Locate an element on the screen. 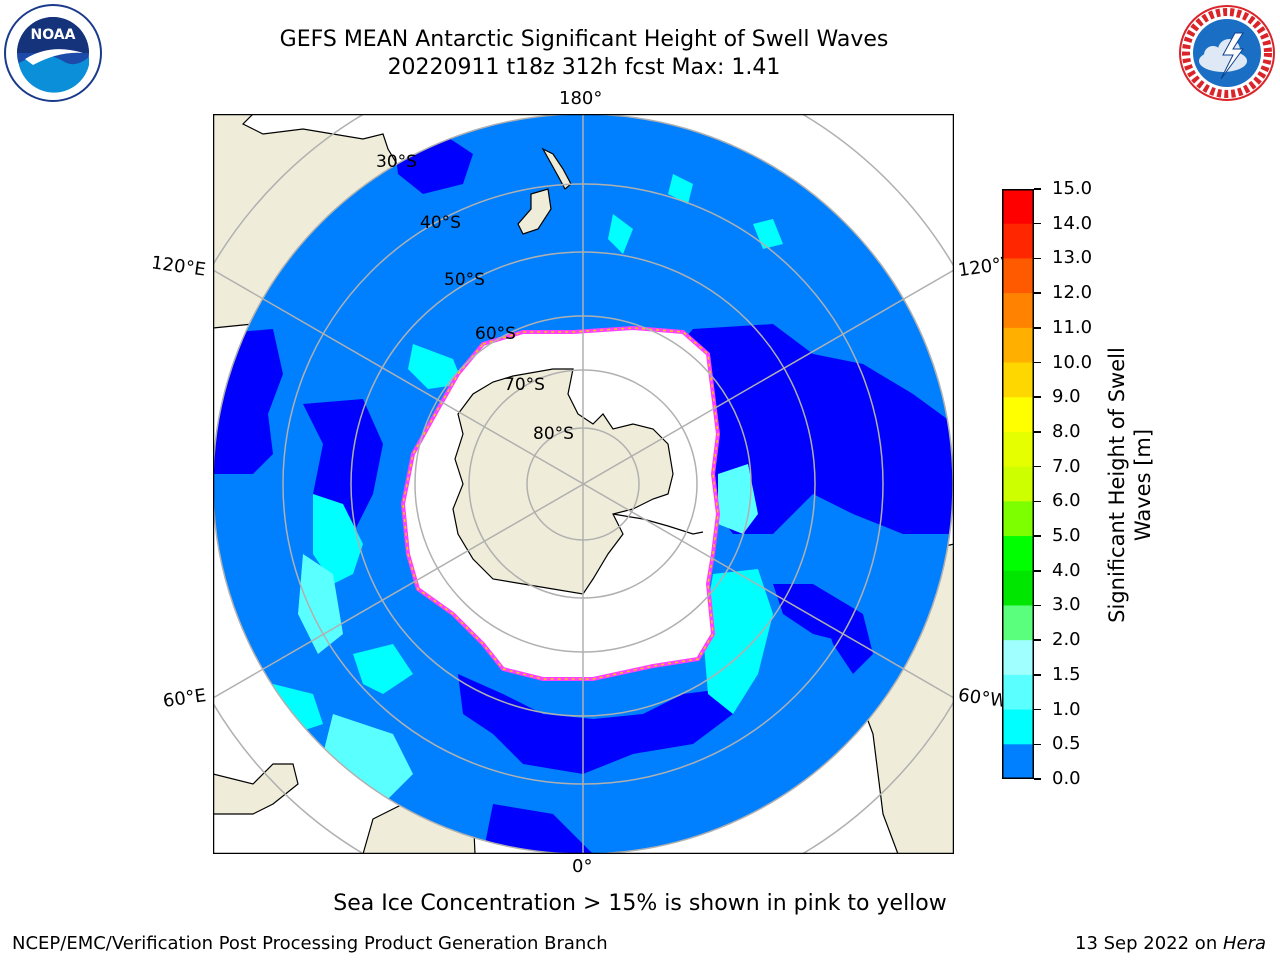 This screenshot has height=960, width=1280. colorbar-tick-label: 8.0 is located at coordinates (1066, 431).